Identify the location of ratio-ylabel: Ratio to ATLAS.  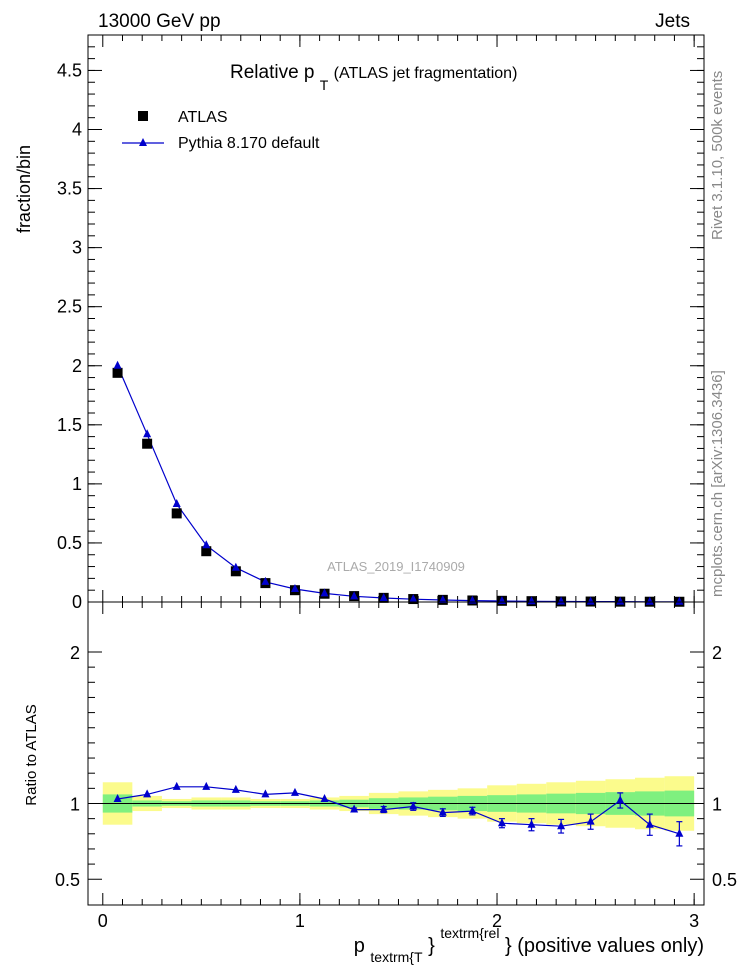
(31, 754).